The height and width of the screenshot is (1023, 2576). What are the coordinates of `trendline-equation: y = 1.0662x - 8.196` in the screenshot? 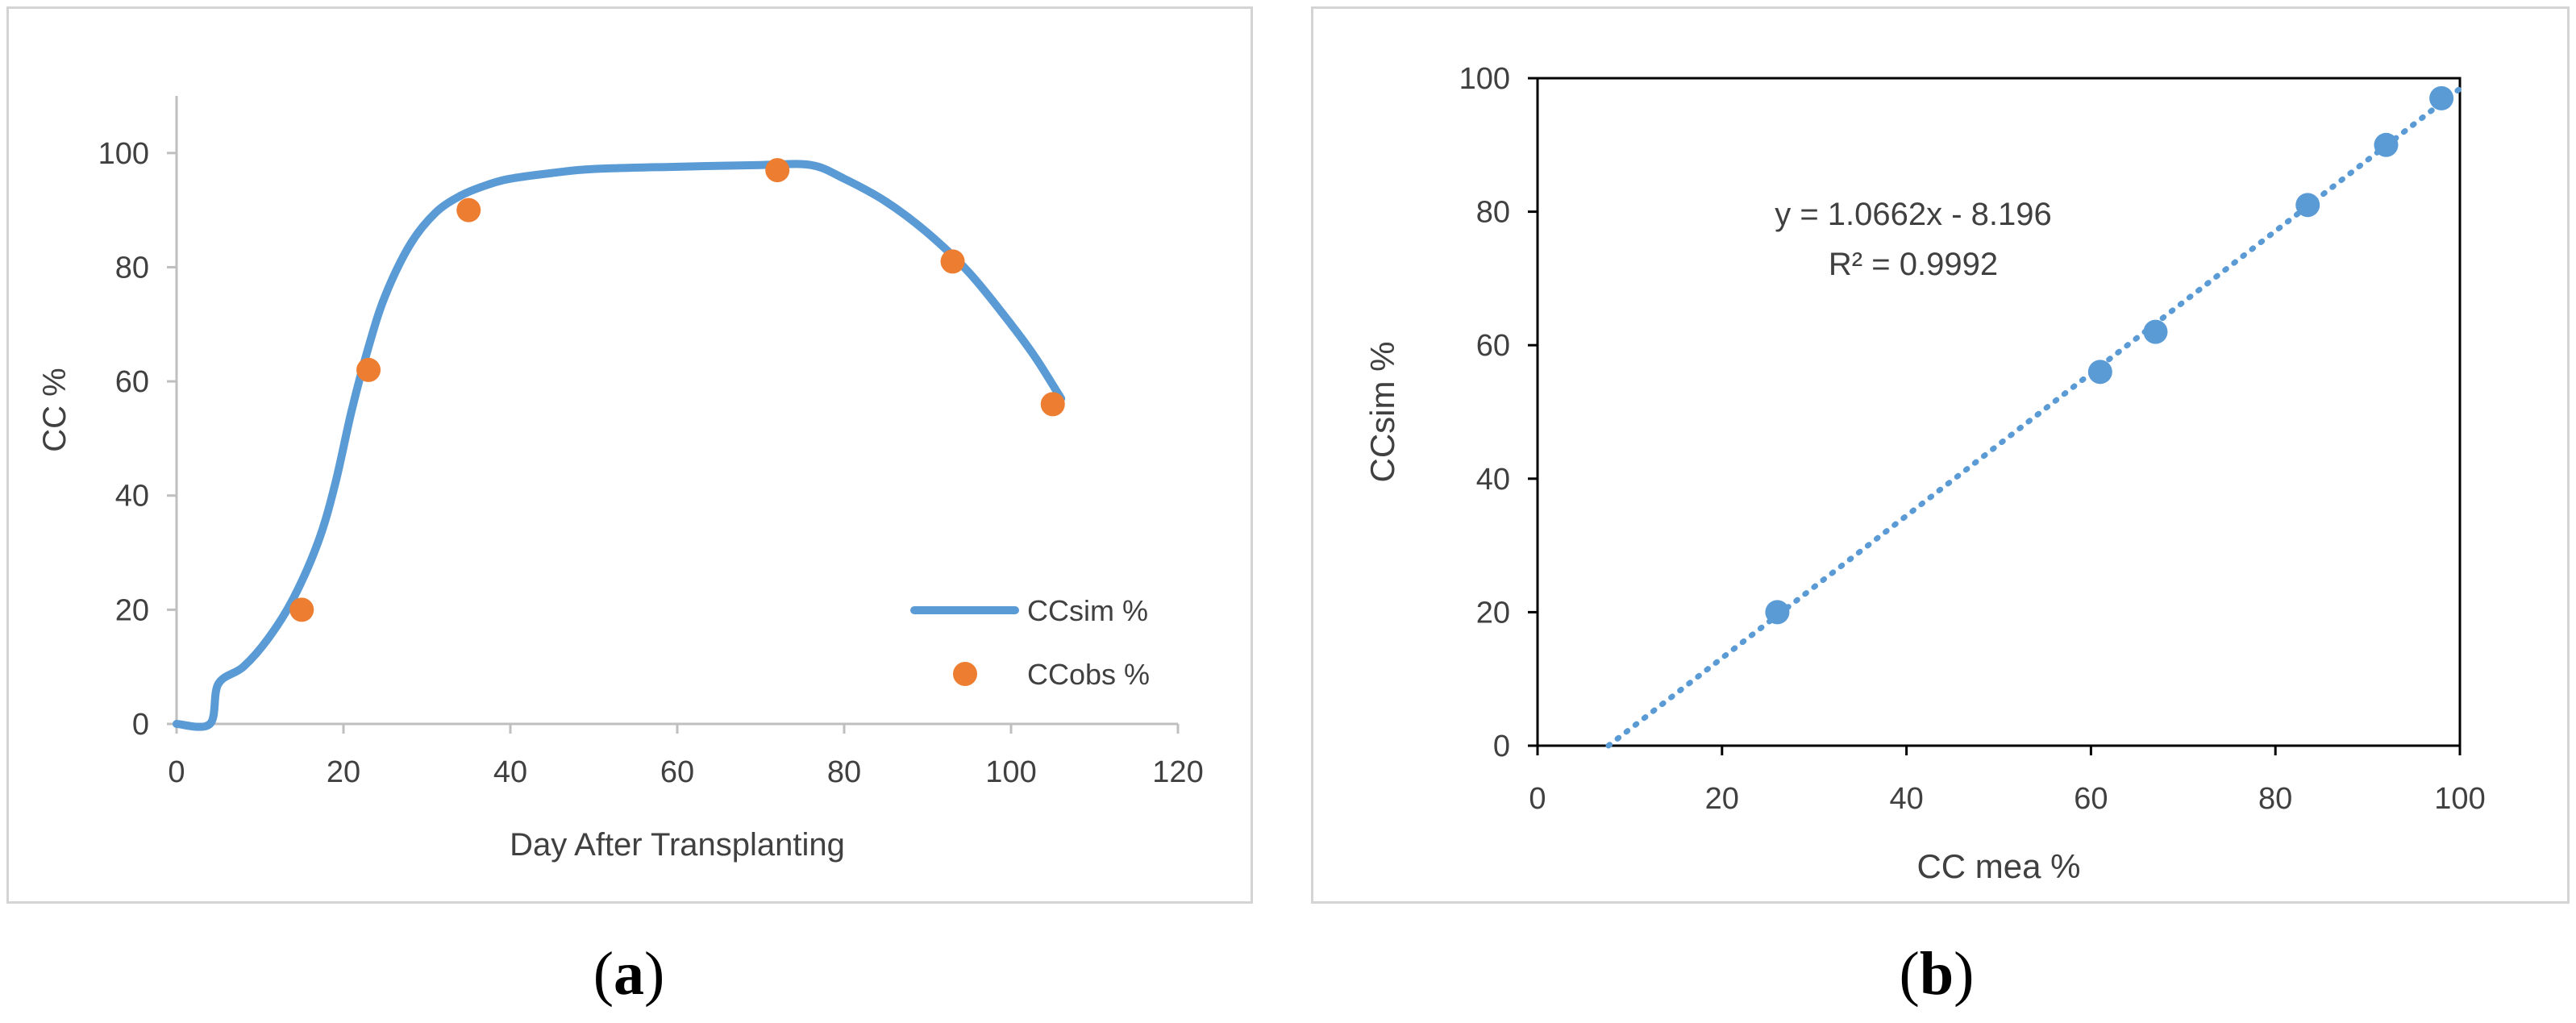 It's located at (1913, 214).